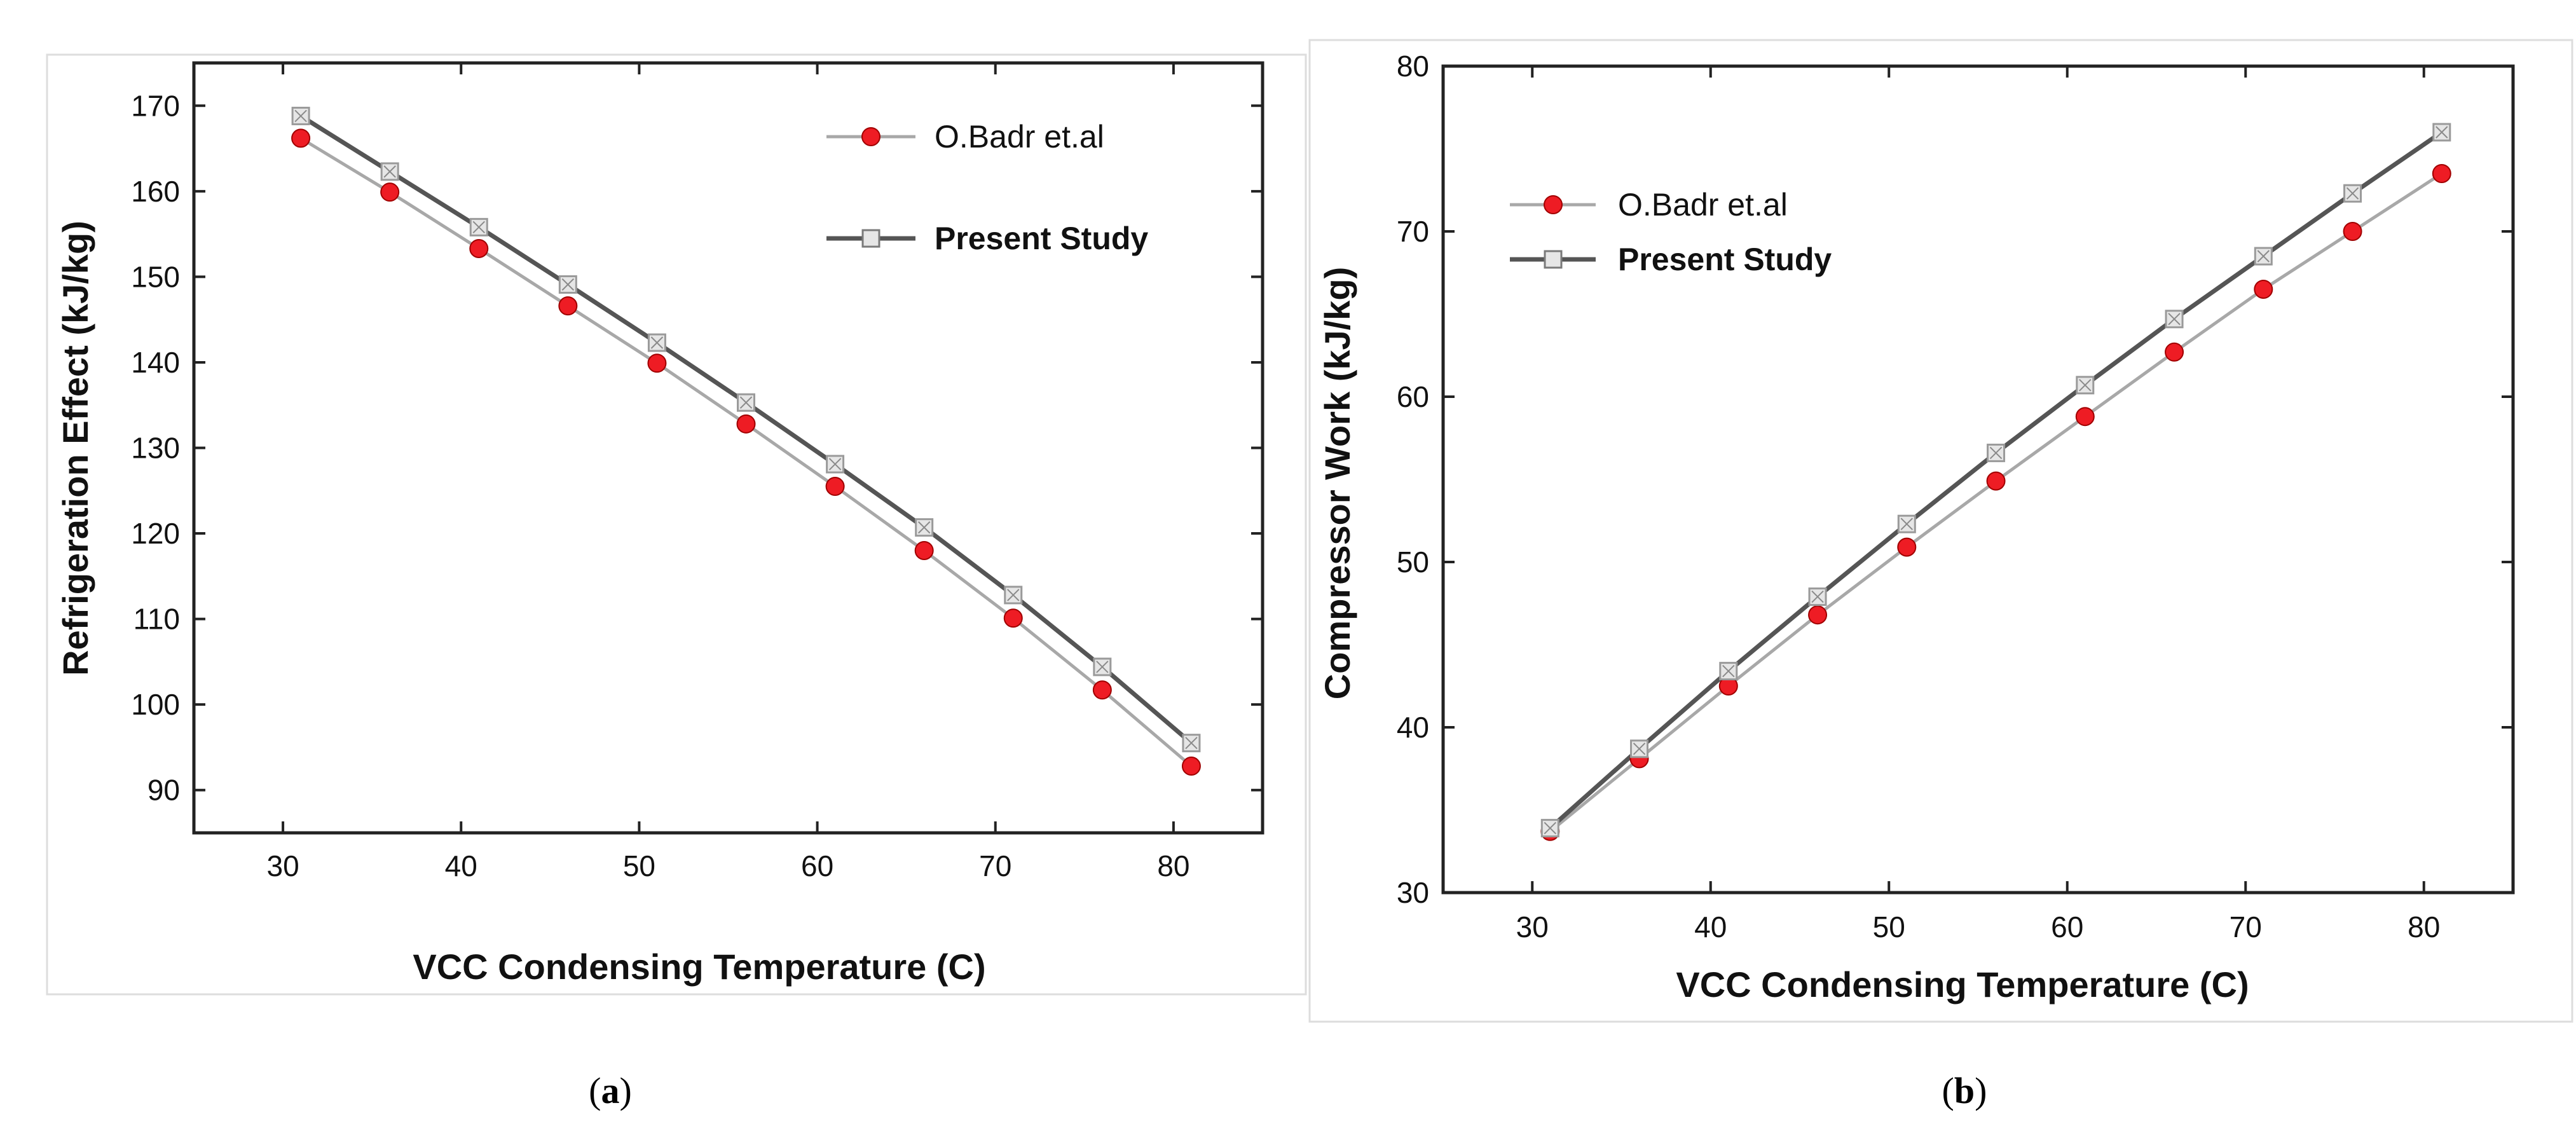 The height and width of the screenshot is (1145, 2576). Describe the element at coordinates (1553, 259) in the screenshot. I see `panel-b-legend-marker-present` at that location.